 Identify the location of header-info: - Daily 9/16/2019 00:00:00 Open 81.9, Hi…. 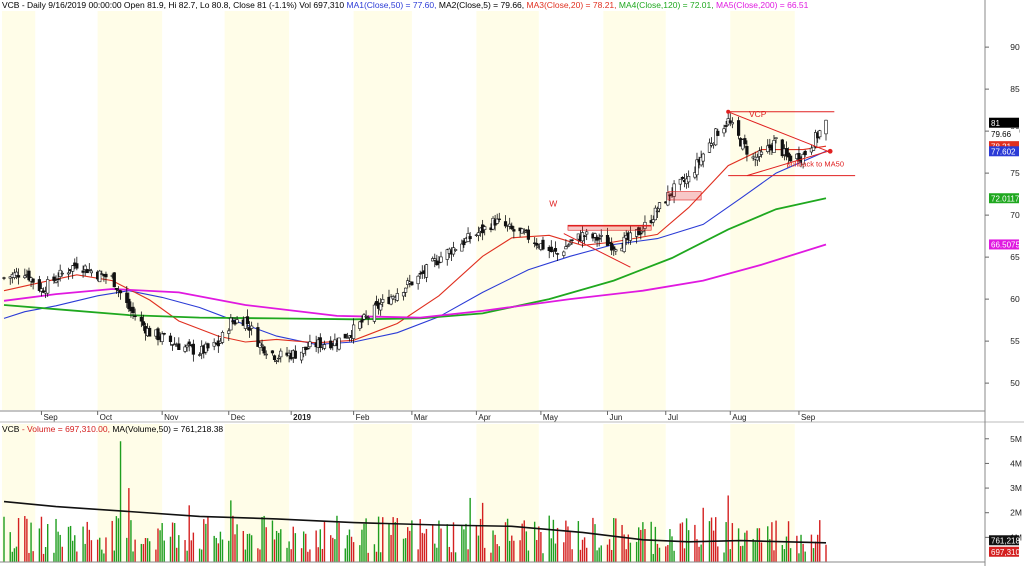
(182, 5).